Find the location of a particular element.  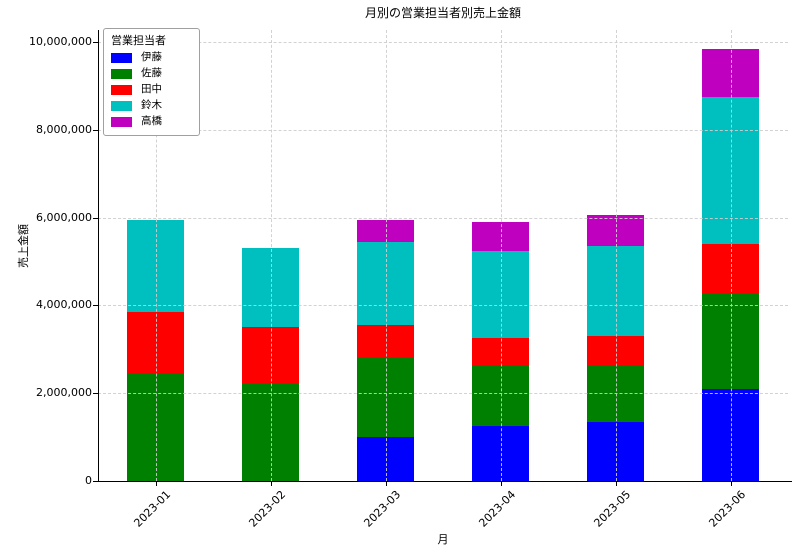

x-axis-spine is located at coordinates (445, 481).